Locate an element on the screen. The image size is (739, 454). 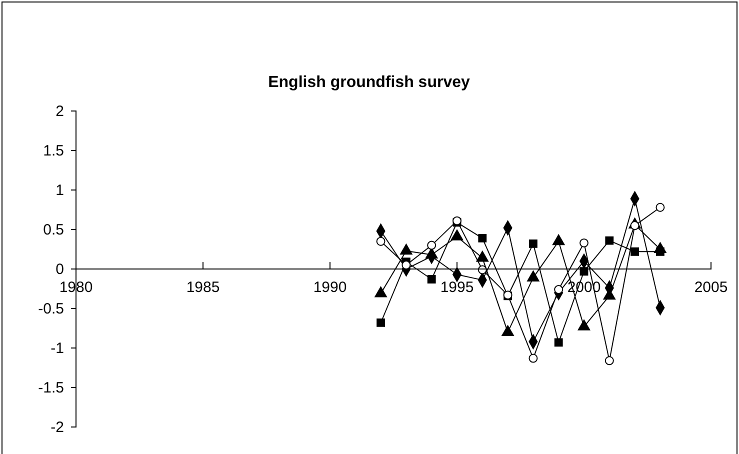
y-tick-label: -1.5 is located at coordinates (51, 387).